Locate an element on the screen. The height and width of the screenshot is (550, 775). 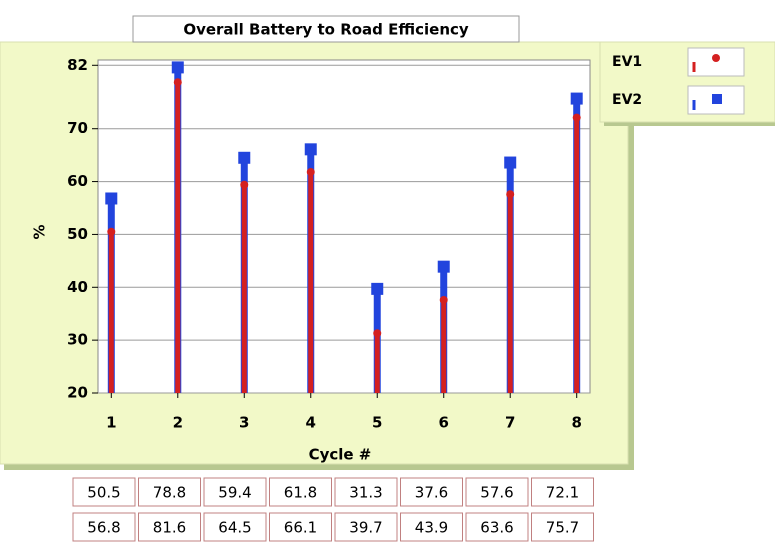
table-value: 43.9 is located at coordinates (431, 528).